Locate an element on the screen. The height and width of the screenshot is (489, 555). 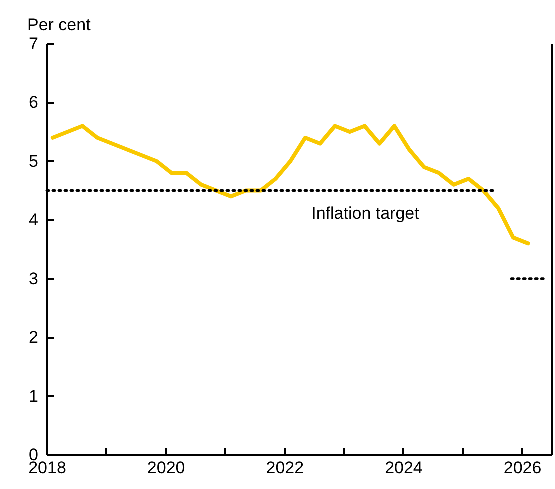
y-tick-label: 7 is located at coordinates (33, 44).